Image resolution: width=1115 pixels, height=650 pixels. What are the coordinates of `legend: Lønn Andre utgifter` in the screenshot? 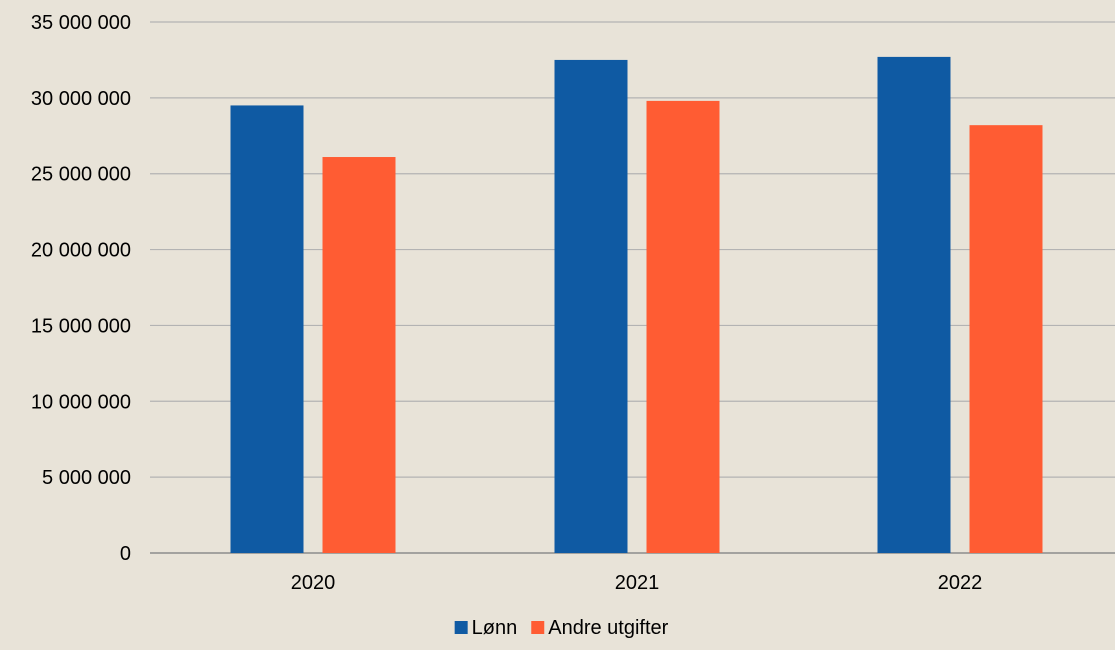 It's located at (561, 628).